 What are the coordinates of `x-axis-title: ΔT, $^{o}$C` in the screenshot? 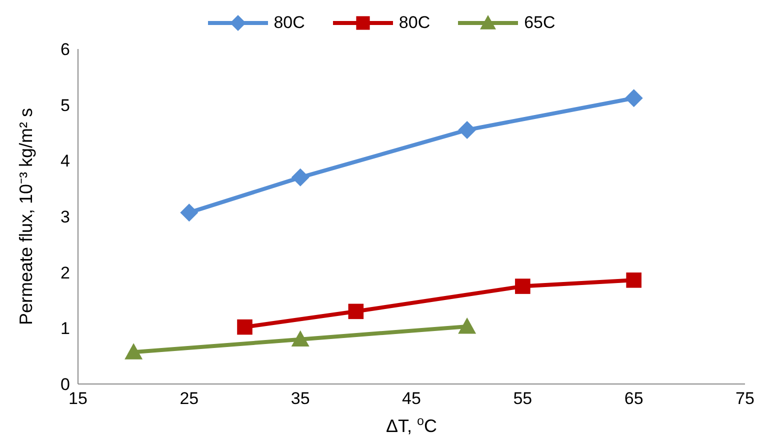 It's located at (412, 425).